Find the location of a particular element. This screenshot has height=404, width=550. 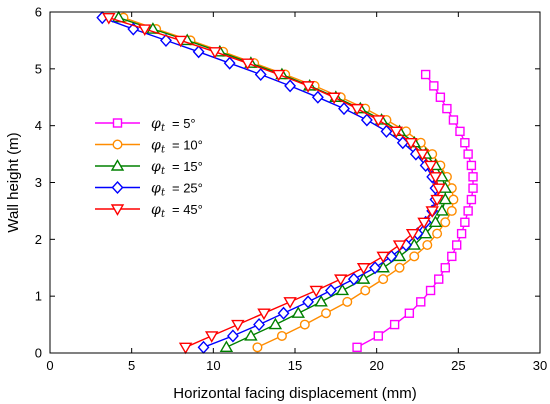

legend-item: φ t = 25° is located at coordinates (149, 190).